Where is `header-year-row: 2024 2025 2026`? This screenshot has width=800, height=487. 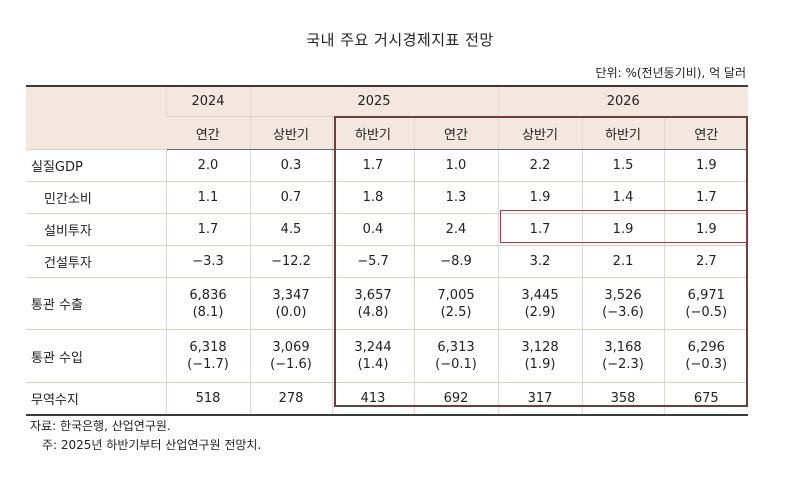
header-year-row: 2024 2025 2026 is located at coordinates (387, 117).